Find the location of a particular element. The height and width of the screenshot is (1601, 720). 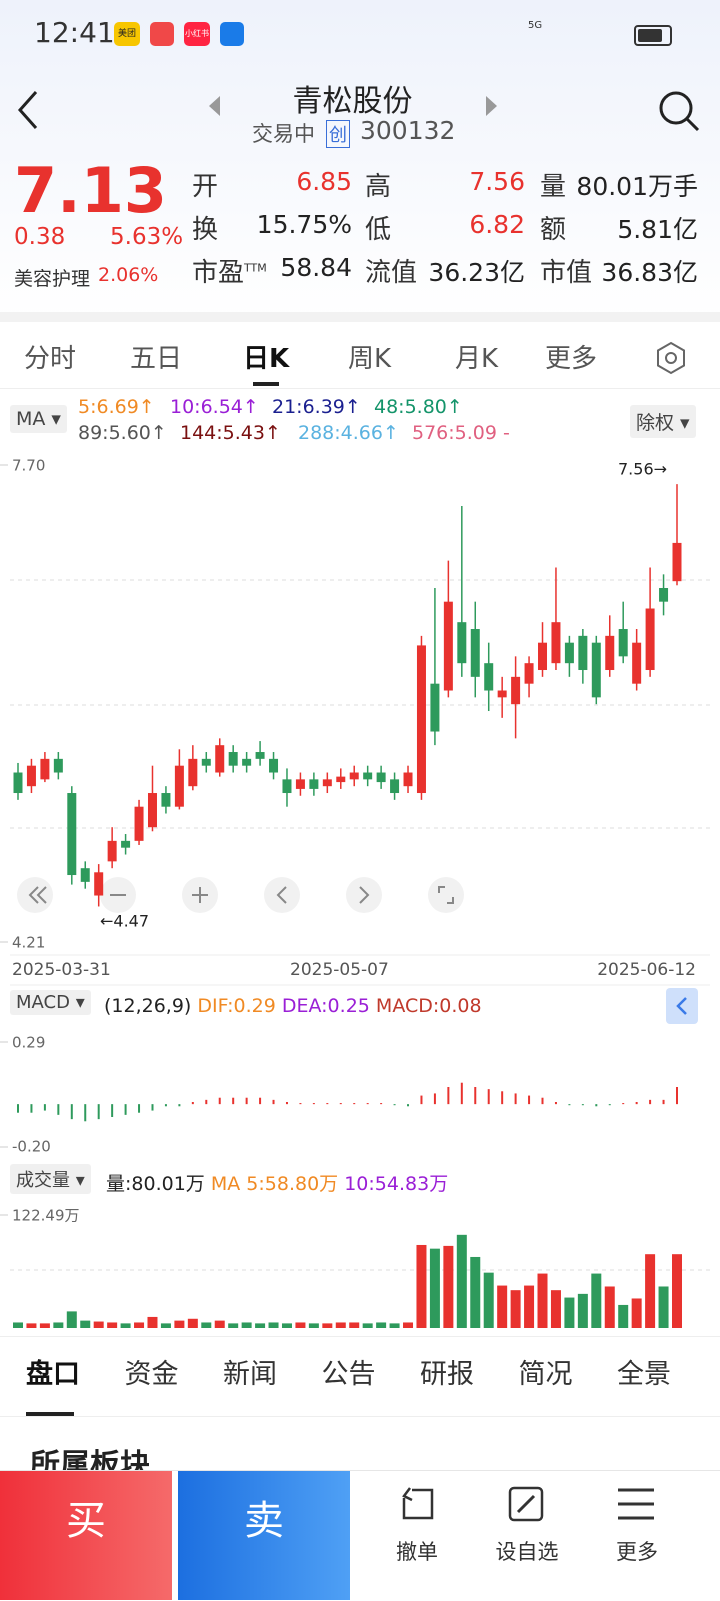

change-pct: 5.63% is located at coordinates (147, 237).